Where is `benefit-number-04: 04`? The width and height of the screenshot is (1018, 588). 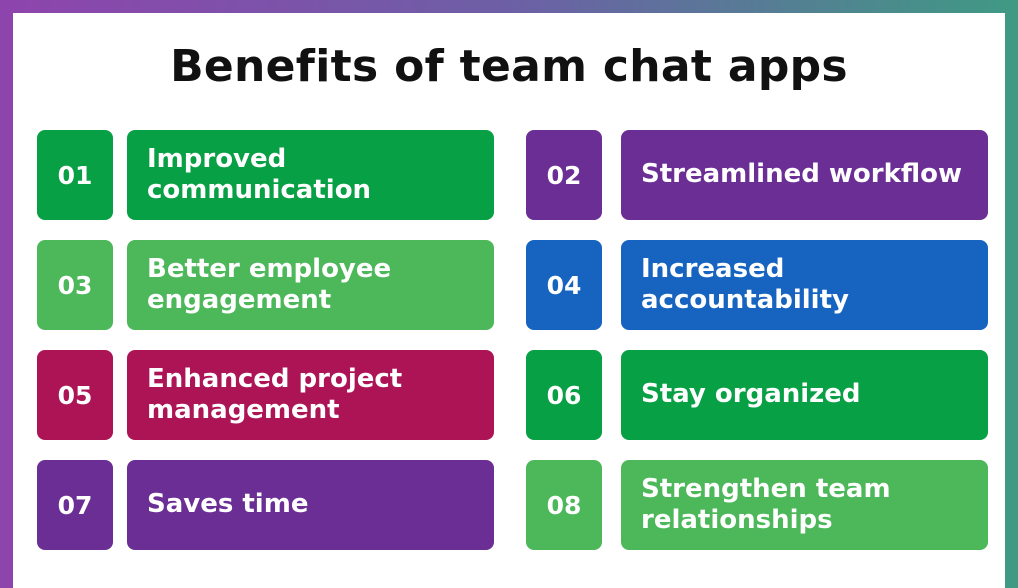 benefit-number-04: 04 is located at coordinates (564, 285).